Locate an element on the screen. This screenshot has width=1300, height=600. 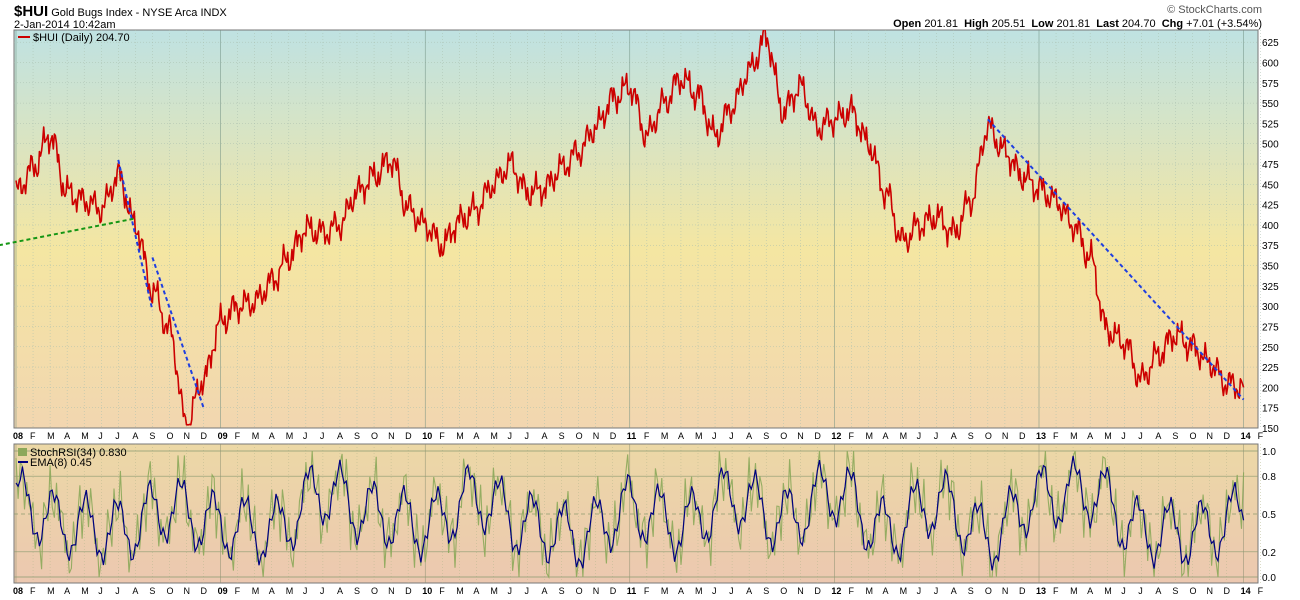
price-legend: $HUI (Daily) 204.70 is located at coordinates (74, 38).